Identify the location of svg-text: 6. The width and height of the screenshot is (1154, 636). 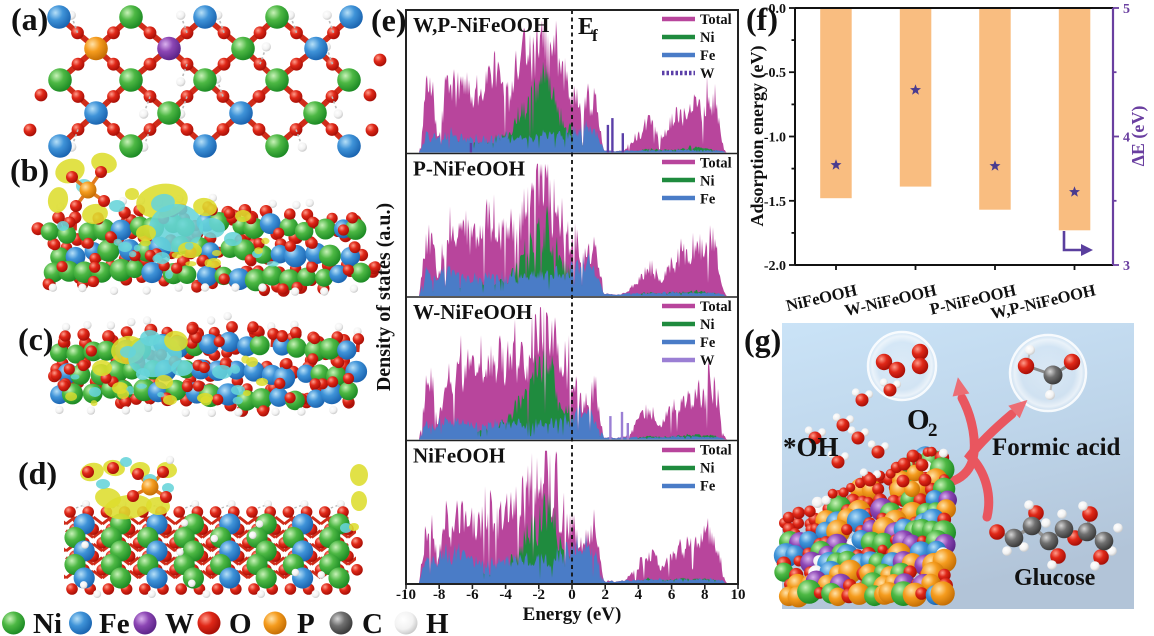
(672, 595).